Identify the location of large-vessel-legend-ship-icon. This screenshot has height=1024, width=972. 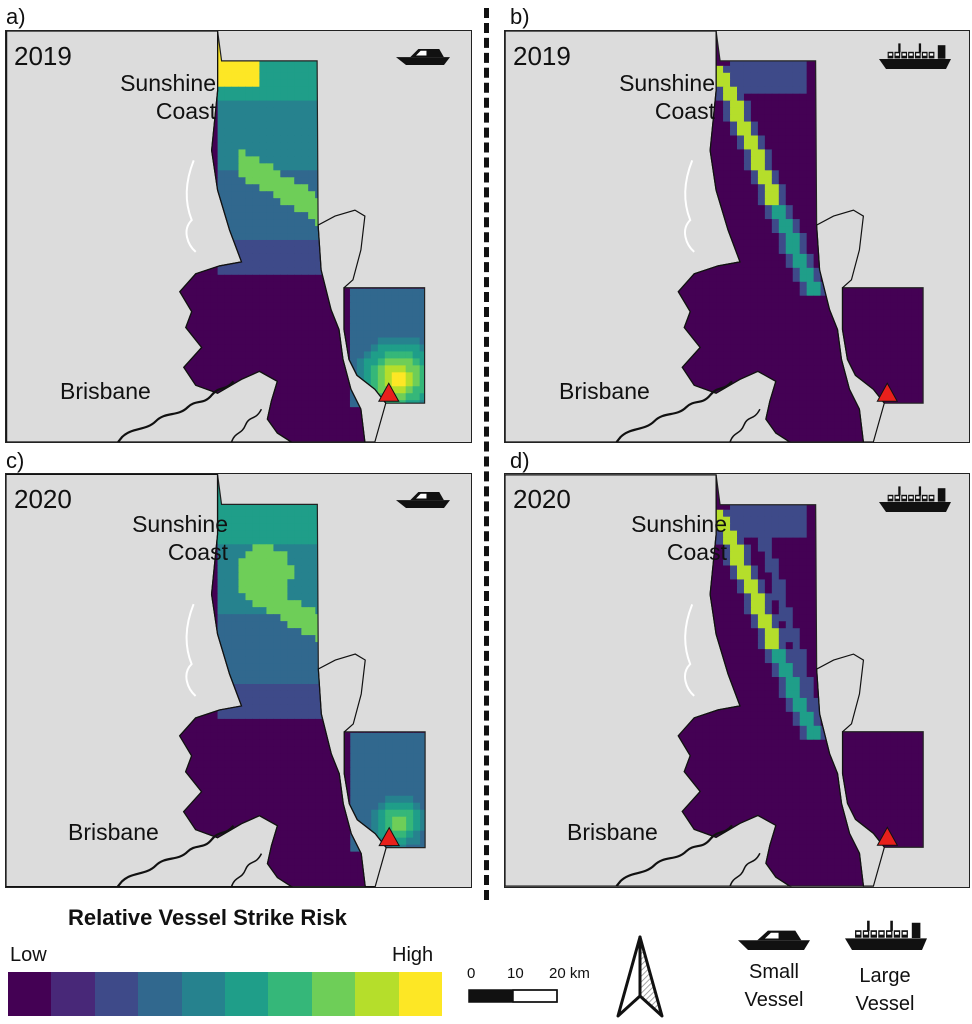
(886, 935).